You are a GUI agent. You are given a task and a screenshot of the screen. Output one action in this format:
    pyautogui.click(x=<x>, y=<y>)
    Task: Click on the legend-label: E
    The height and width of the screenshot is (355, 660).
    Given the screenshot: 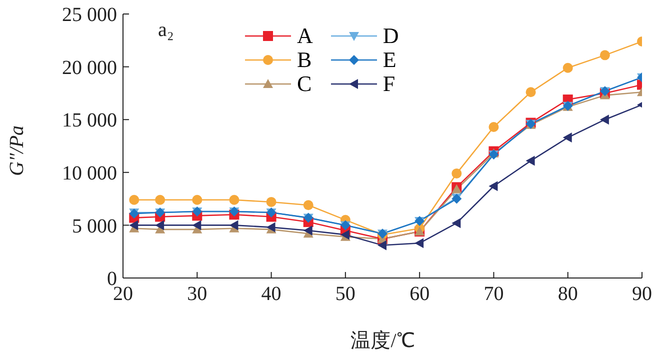 What is the action you would take?
    pyautogui.click(x=389, y=60)
    